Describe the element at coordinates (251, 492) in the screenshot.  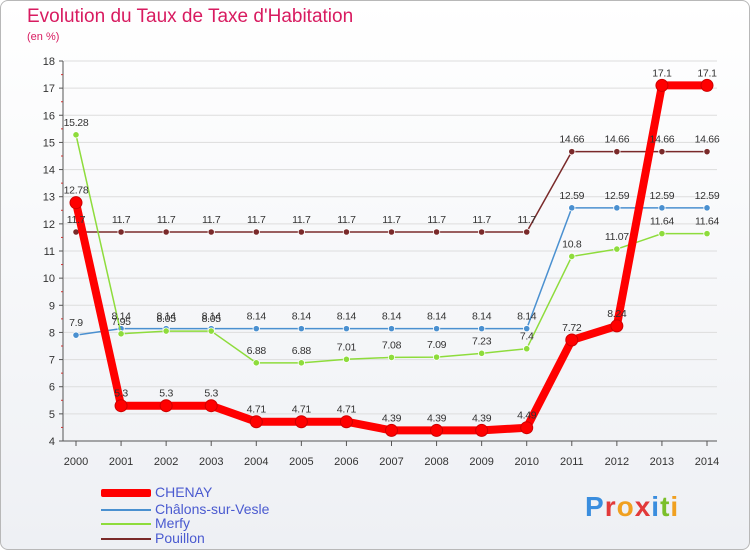
I see `legend-item-chenay: CHENAY` at that location.